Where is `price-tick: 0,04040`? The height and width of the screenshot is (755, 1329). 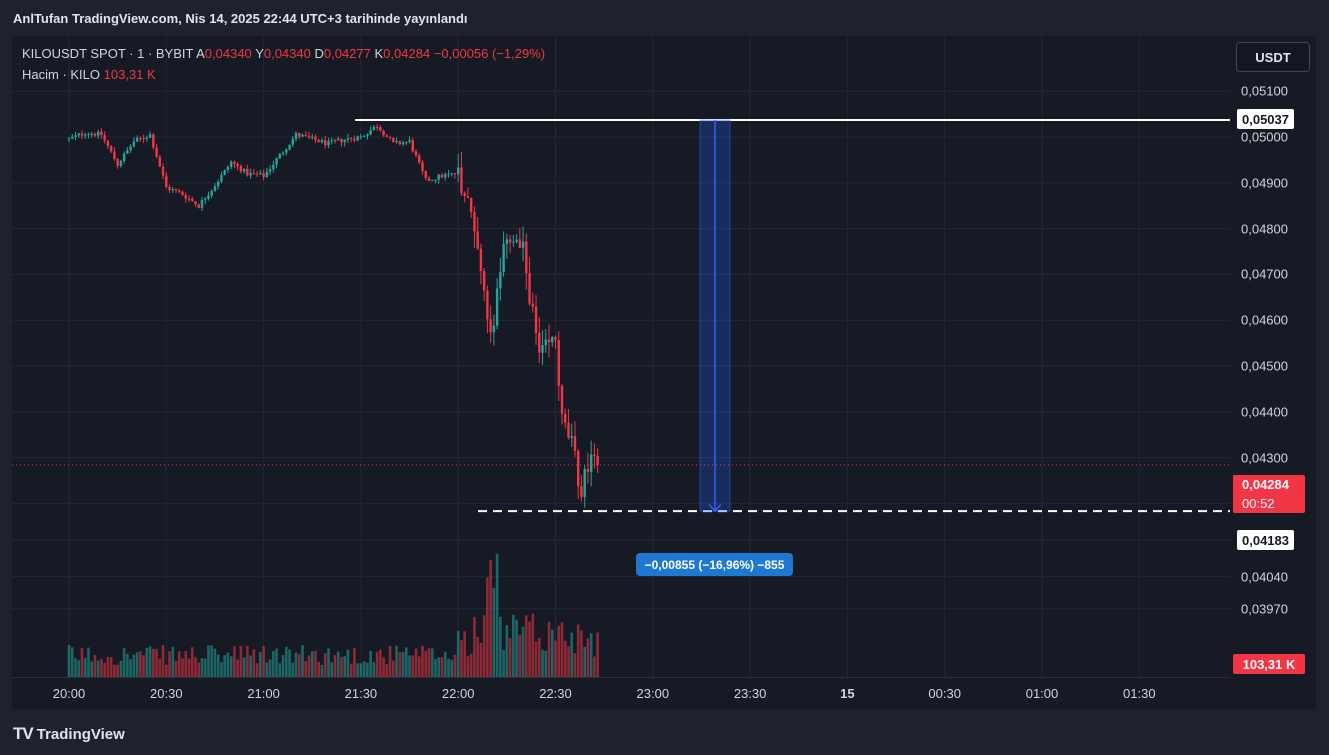 price-tick: 0,04040 is located at coordinates (1264, 577).